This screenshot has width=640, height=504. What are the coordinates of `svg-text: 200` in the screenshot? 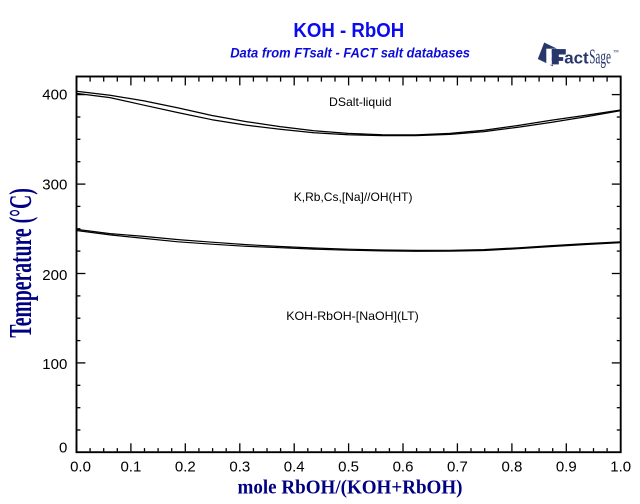 It's located at (54, 275).